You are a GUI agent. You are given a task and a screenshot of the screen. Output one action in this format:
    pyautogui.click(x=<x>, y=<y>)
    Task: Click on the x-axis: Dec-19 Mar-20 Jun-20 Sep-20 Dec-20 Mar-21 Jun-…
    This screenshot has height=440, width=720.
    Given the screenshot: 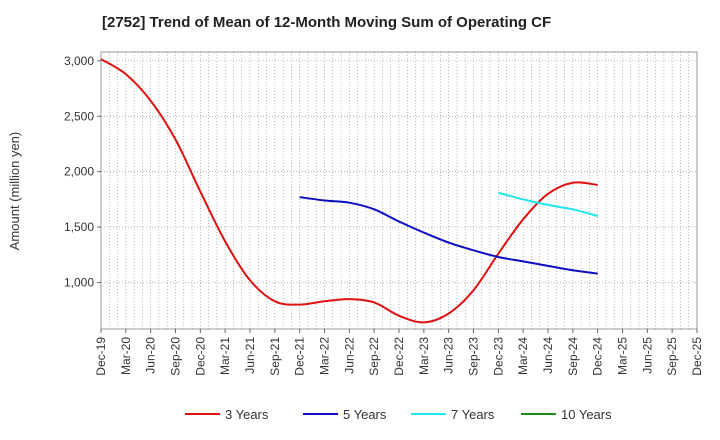 What is the action you would take?
    pyautogui.click(x=399, y=352)
    